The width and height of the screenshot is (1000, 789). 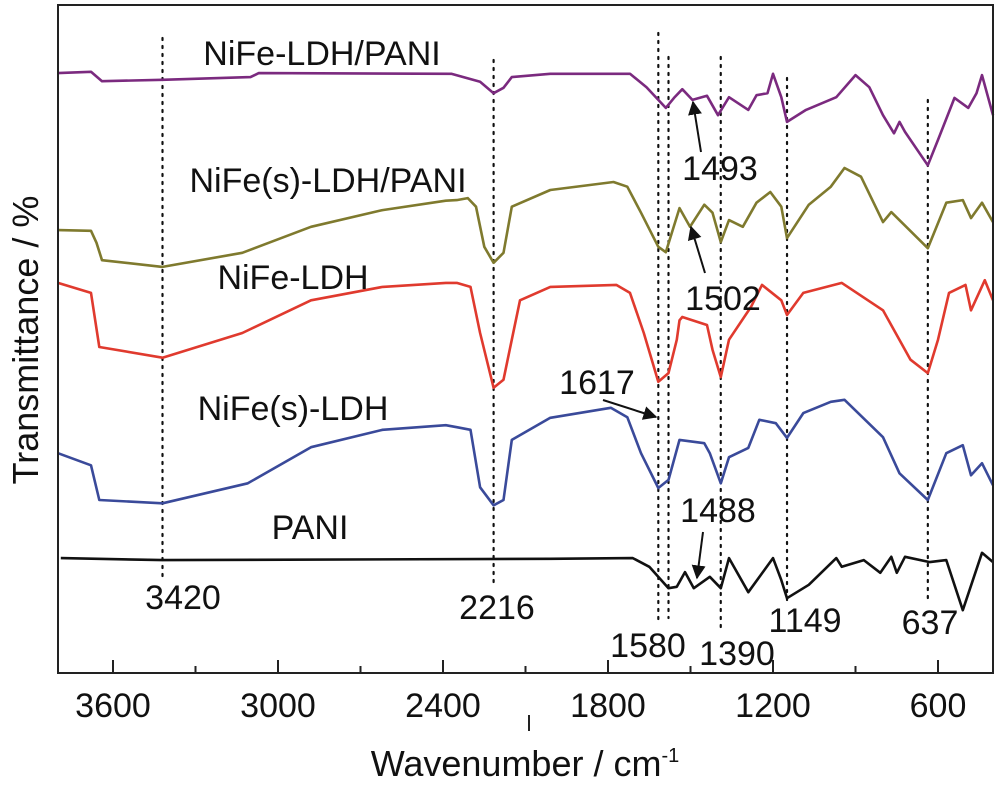 I want to click on series-label-nifes-ldh: NiFe(s)-LDH, so click(x=293, y=409).